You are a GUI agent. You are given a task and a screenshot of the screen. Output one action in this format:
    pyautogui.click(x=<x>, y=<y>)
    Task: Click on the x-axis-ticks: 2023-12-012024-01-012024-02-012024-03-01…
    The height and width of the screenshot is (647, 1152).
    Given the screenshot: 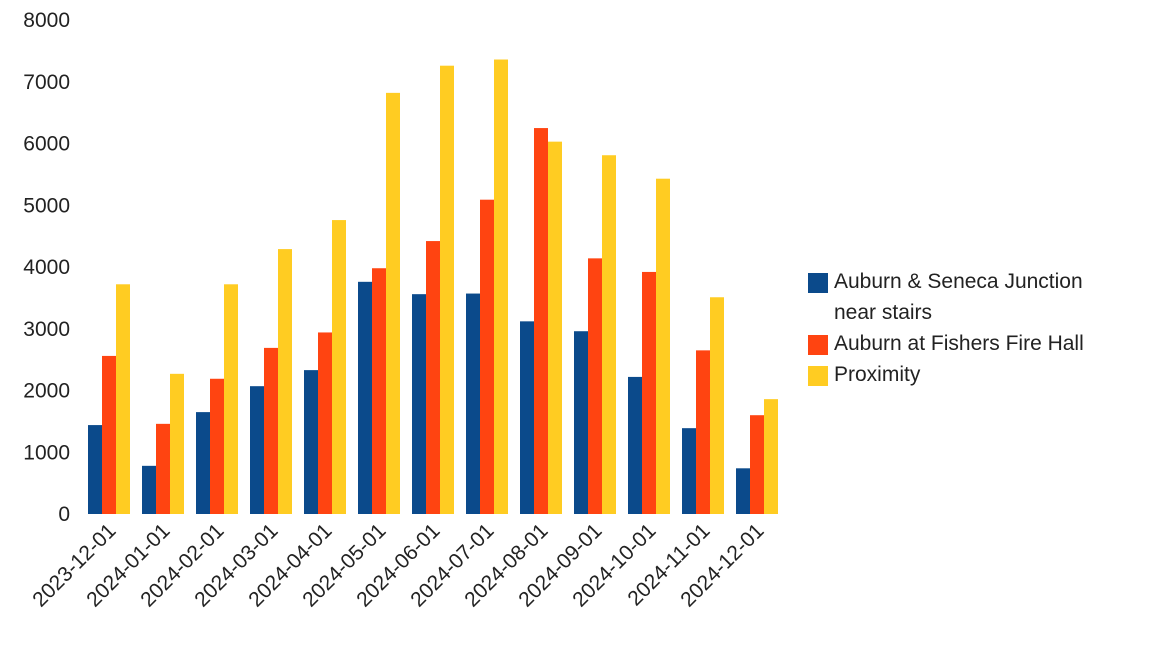 What is the action you would take?
    pyautogui.click(x=398, y=565)
    